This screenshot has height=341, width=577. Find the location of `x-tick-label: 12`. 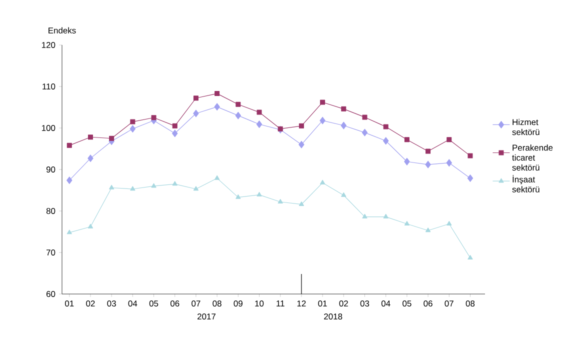

x-tick-label: 12 is located at coordinates (301, 303).